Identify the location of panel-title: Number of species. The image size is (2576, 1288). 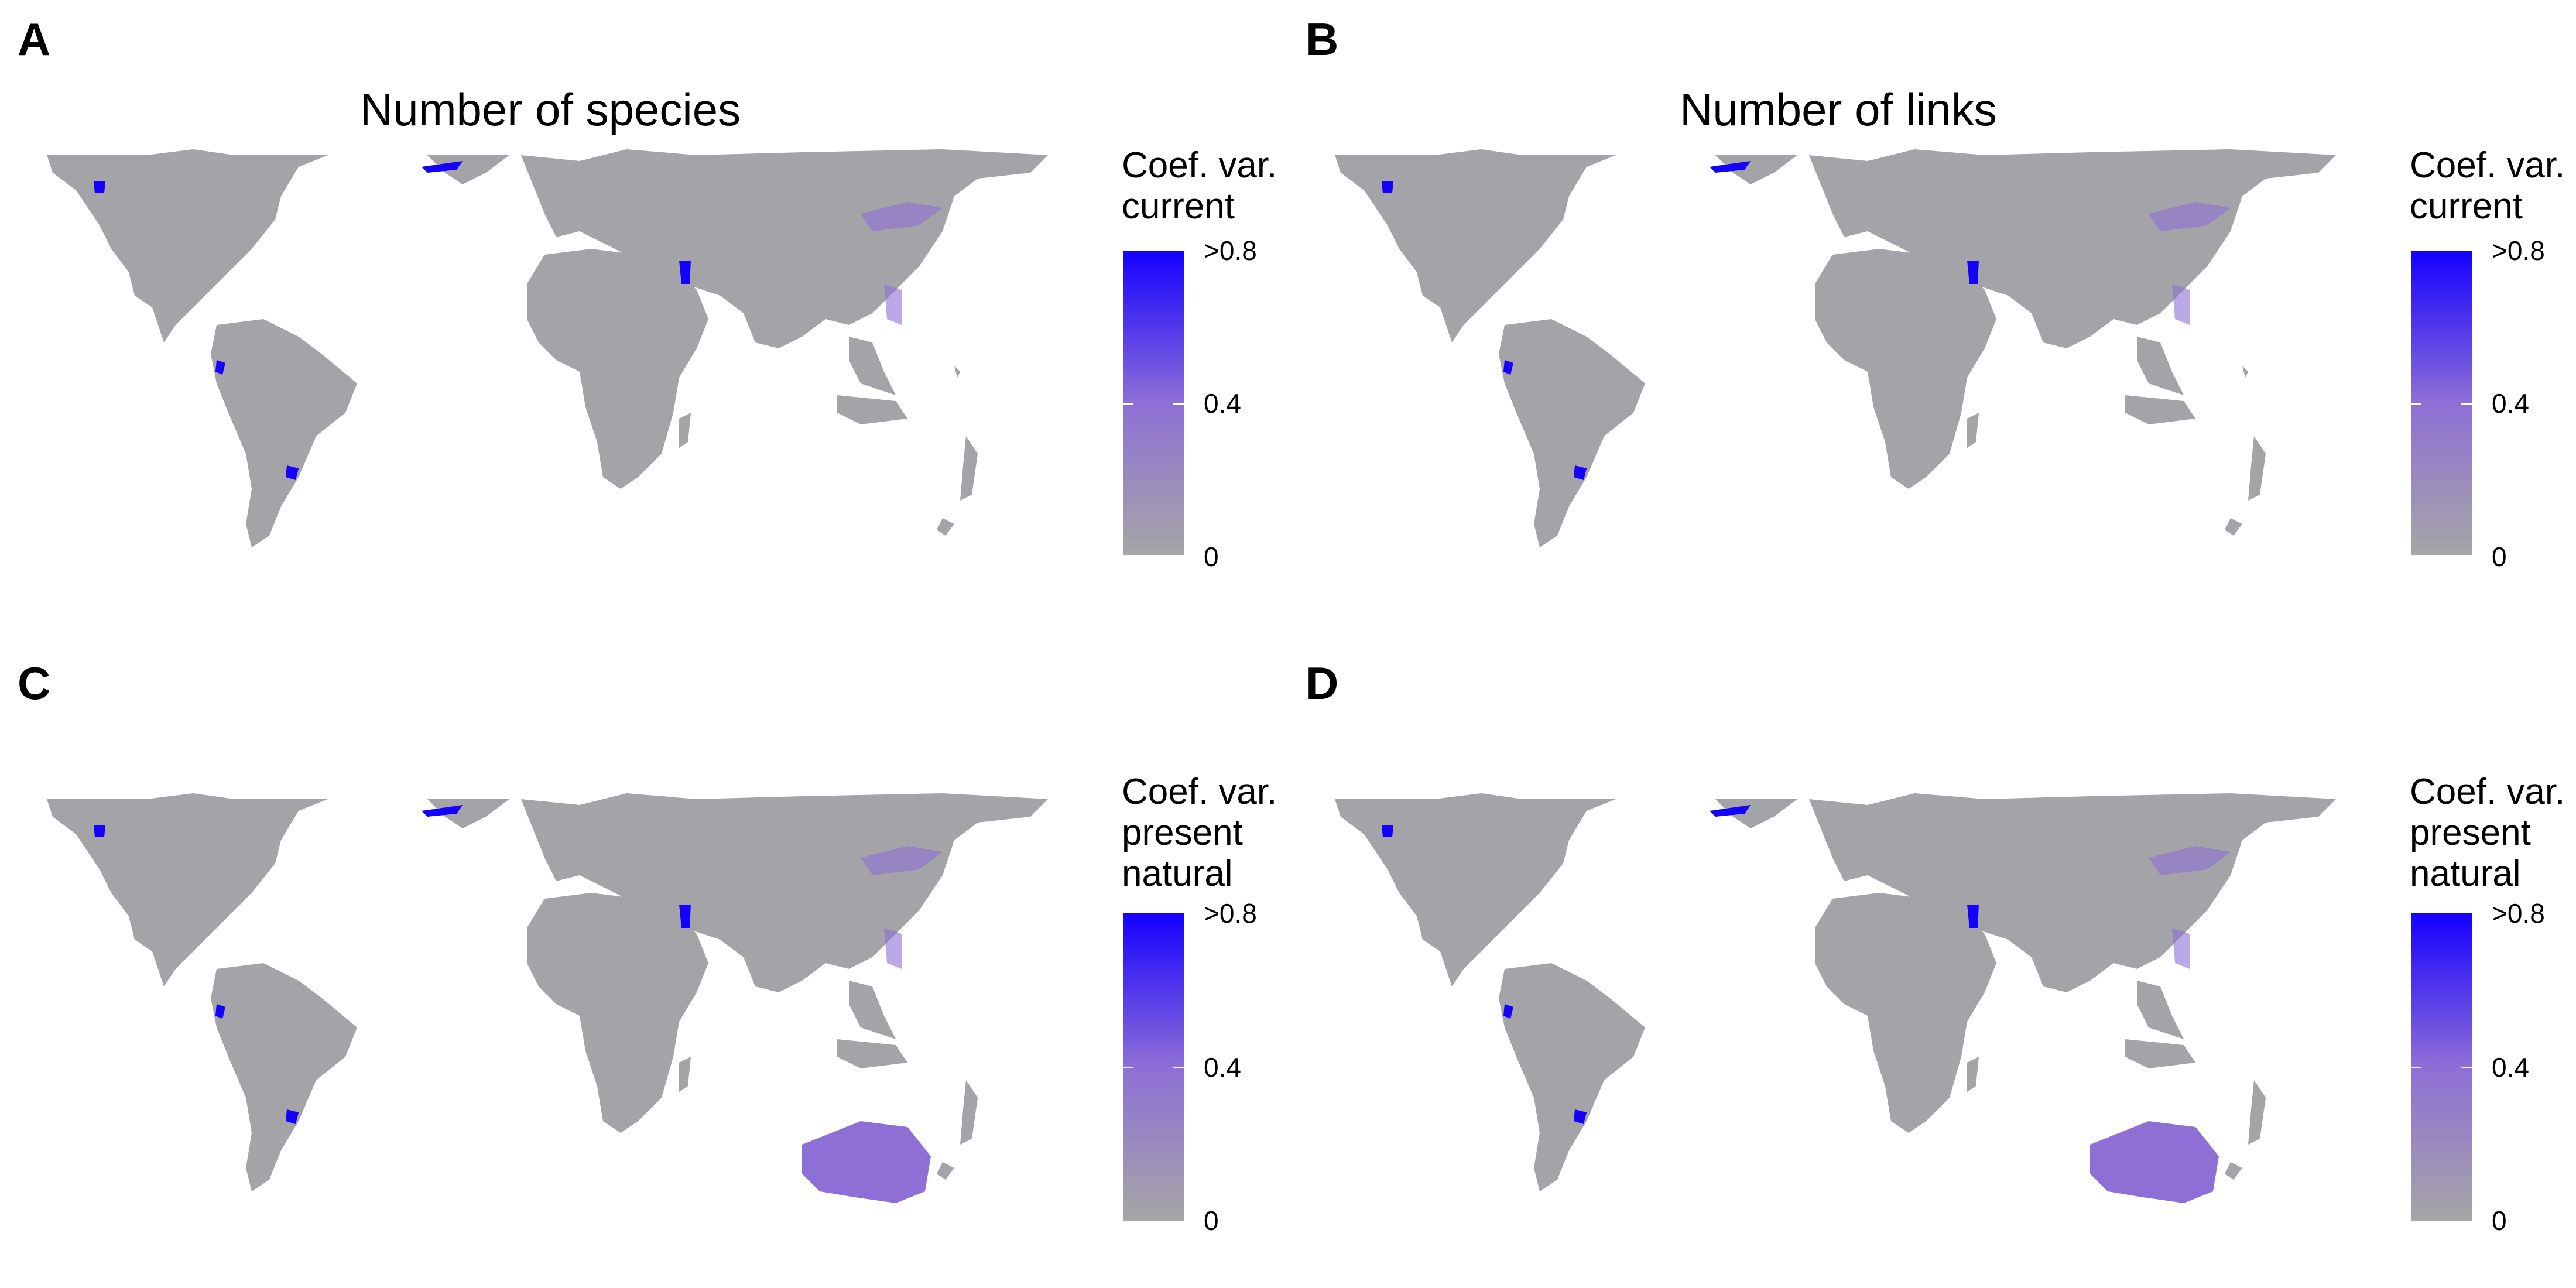
(550, 109).